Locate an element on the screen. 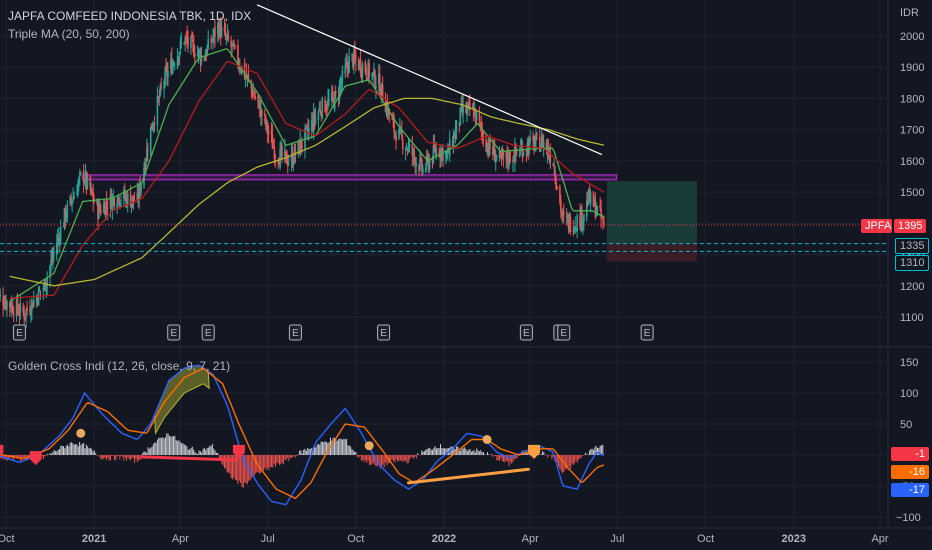 This screenshot has width=932, height=550. price-tick-label: 1900 is located at coordinates (912, 68).